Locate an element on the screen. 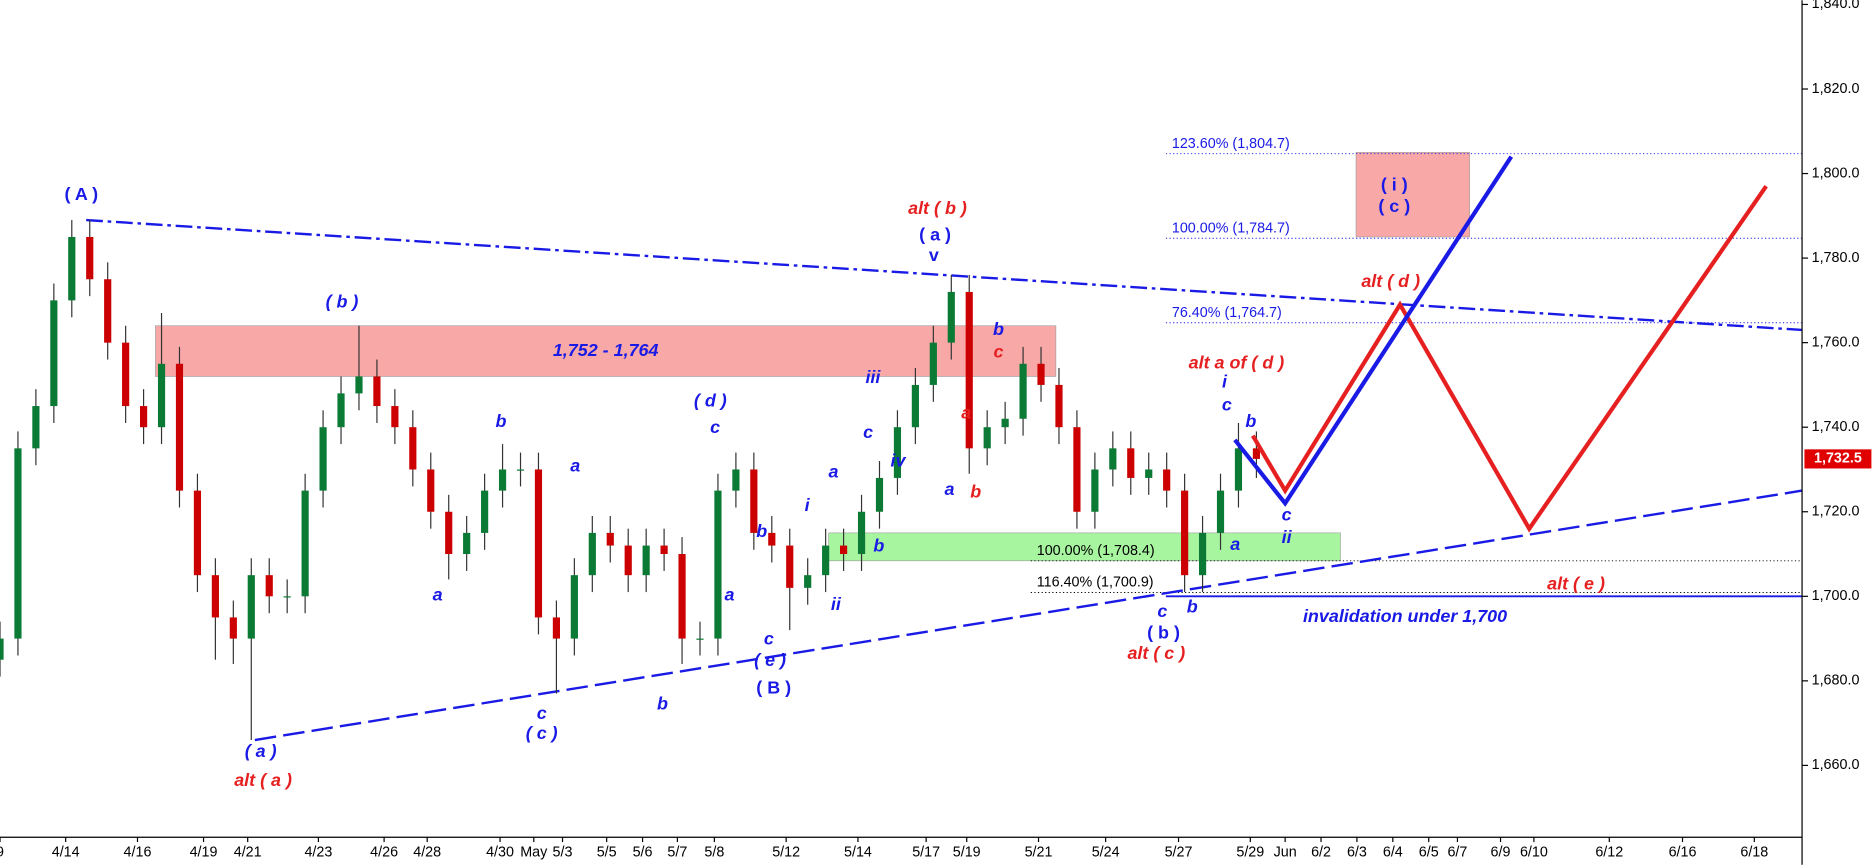 The width and height of the screenshot is (1875, 865). wave-label: i is located at coordinates (1225, 382).